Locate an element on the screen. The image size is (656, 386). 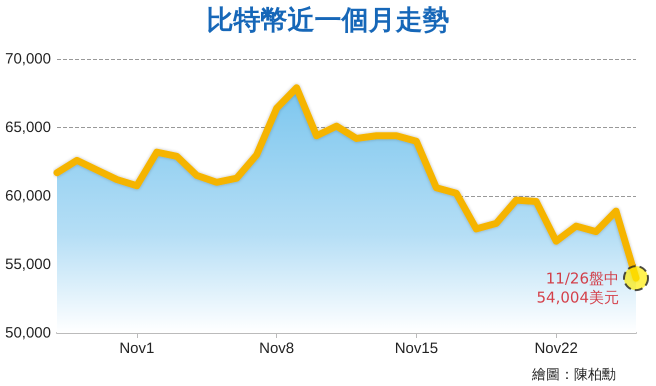
chart-title: 比特幣近一個月走勢 is located at coordinates (328, 20).